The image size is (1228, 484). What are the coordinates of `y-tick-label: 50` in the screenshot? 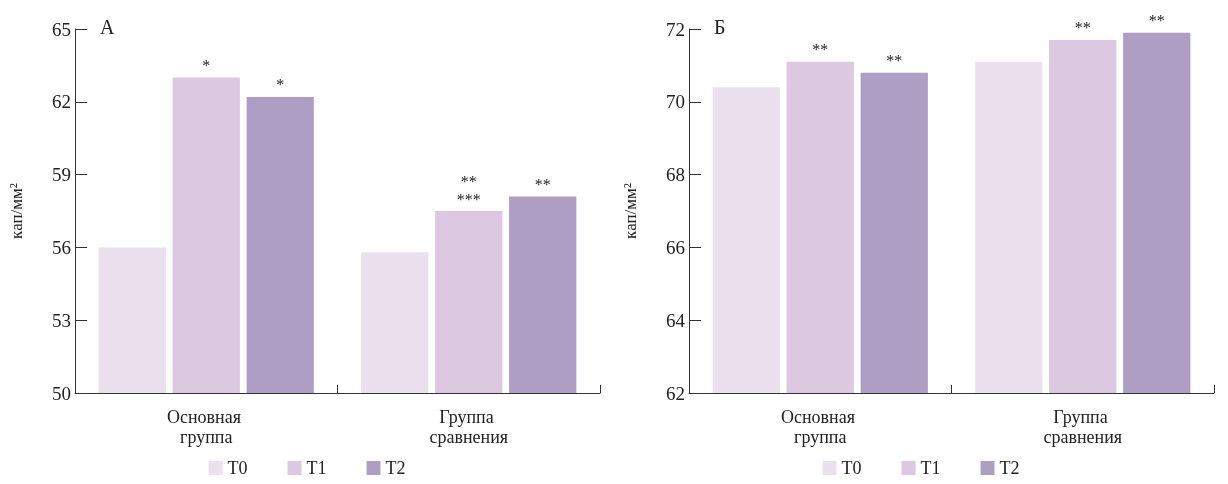 It's located at (61, 393).